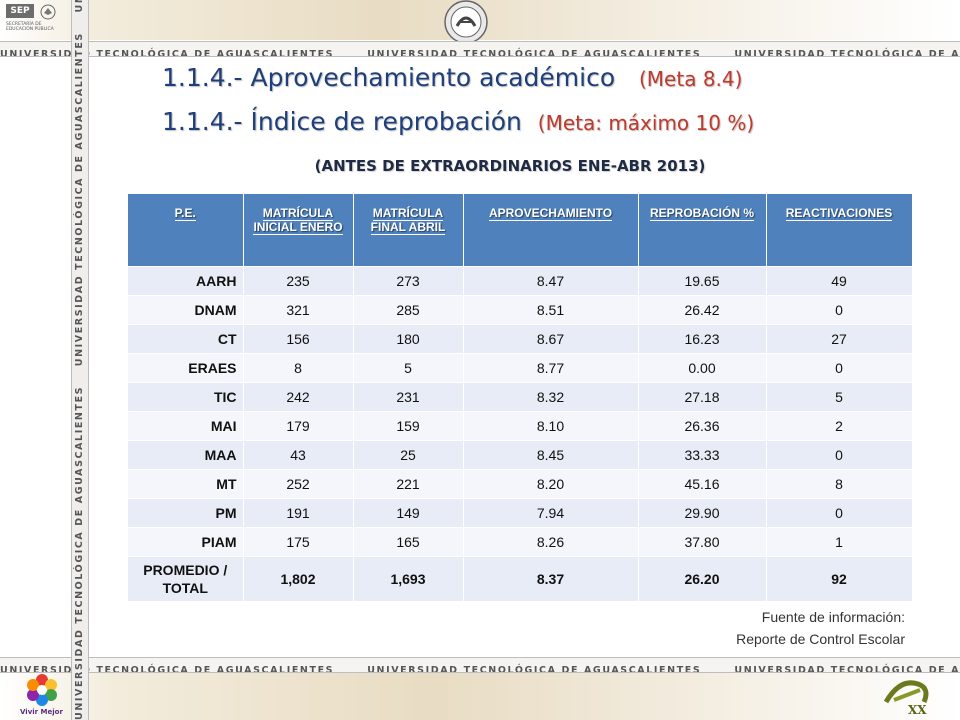 Image resolution: width=960 pixels, height=720 pixels. What do you see at coordinates (917, 710) in the screenshot?
I see `svg-text: XX` at bounding box center [917, 710].